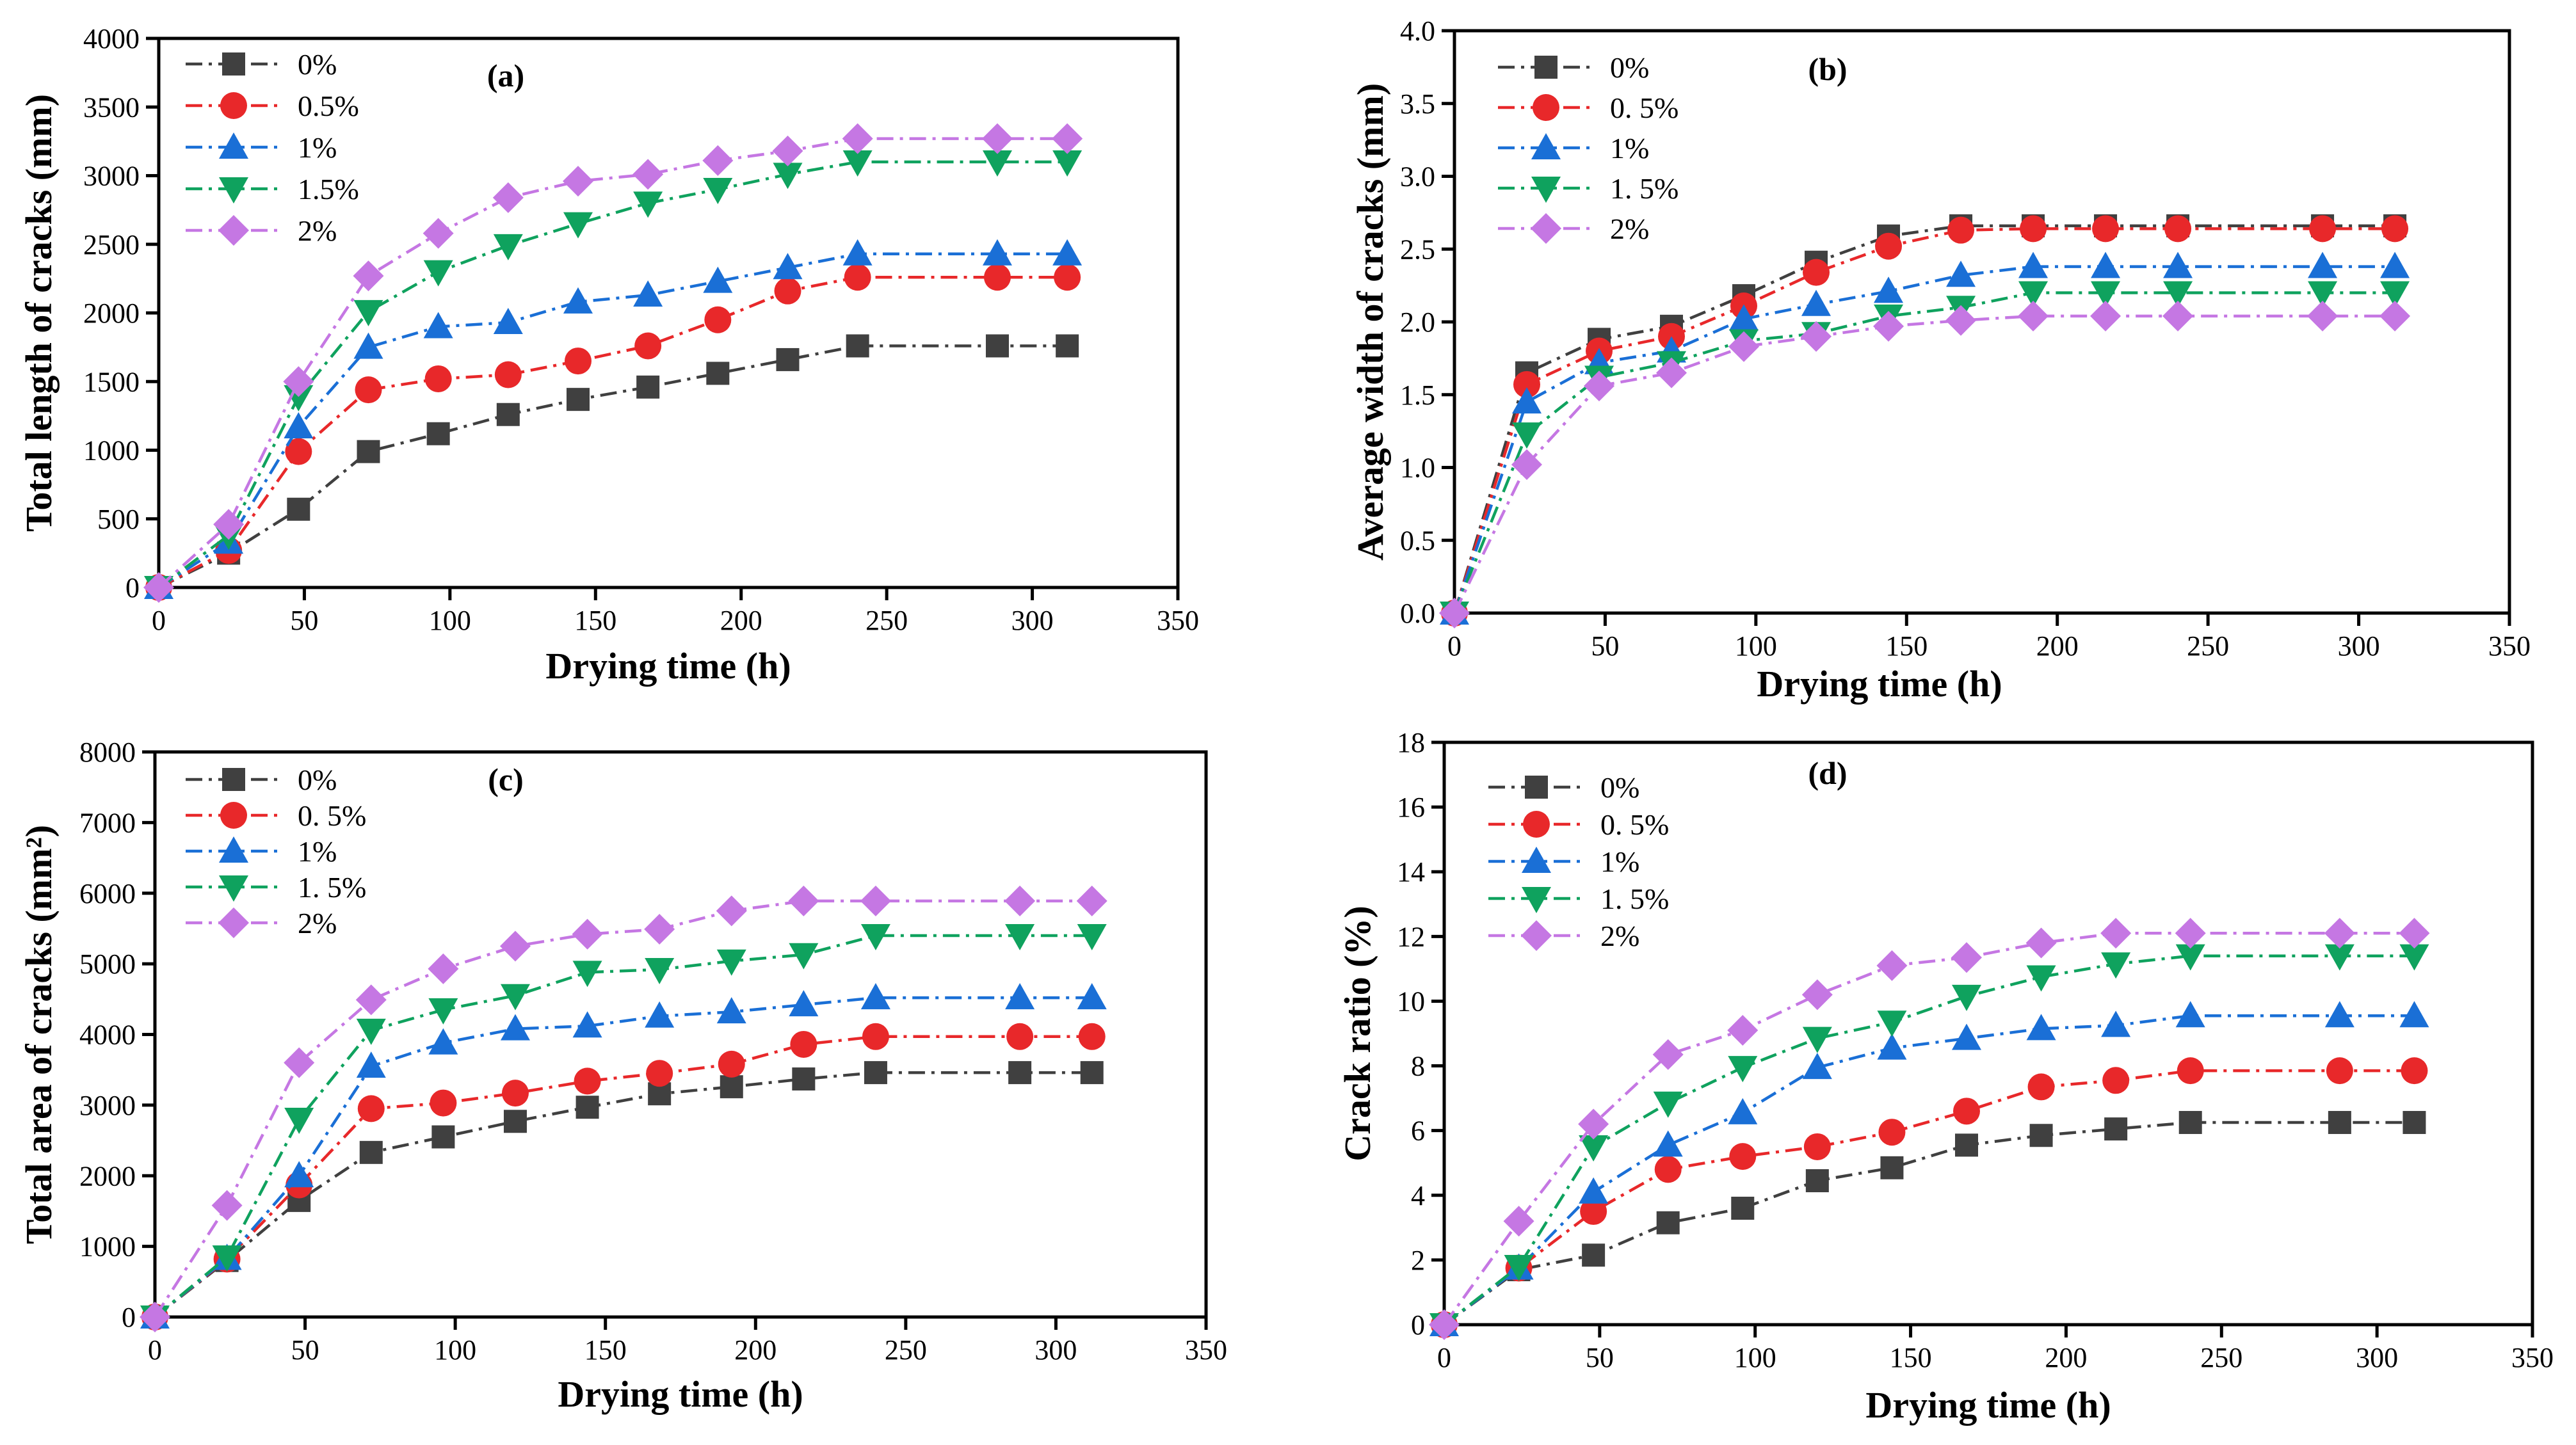 This screenshot has width=2576, height=1445. What do you see at coordinates (1911, 1357) in the screenshot?
I see `x-tick-label: 150` at bounding box center [1911, 1357].